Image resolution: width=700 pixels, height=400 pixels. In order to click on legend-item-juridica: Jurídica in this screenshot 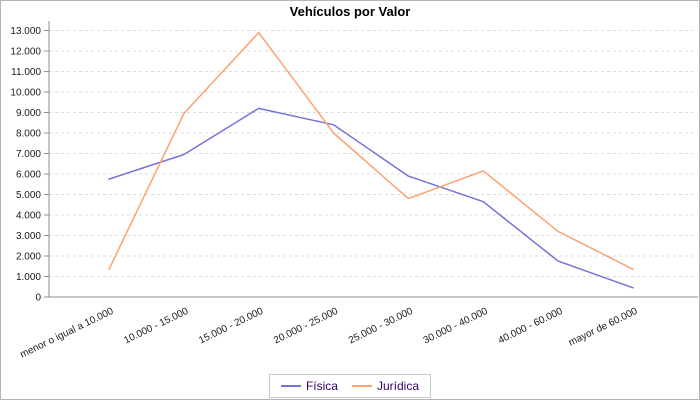, I will do `click(385, 386)`.